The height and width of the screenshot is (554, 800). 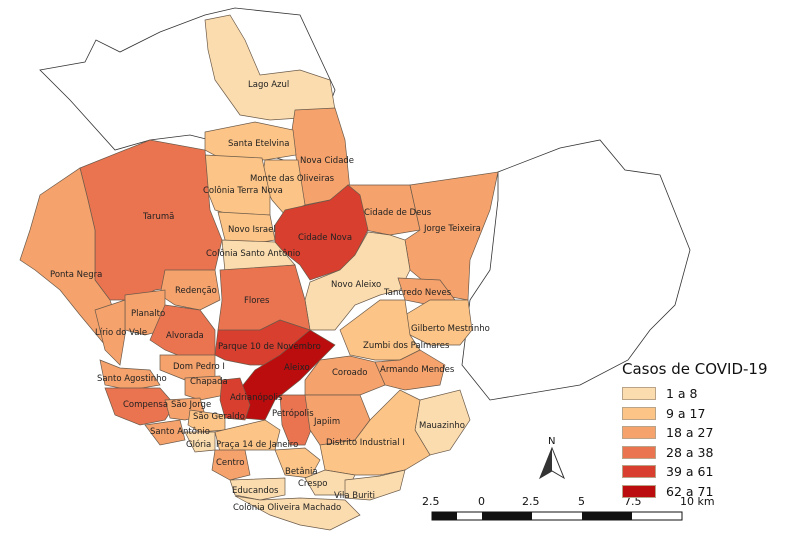 I want to click on scale-bar: 2.5 0 2.5 5 7.5 10 km, so click(x=568, y=508).